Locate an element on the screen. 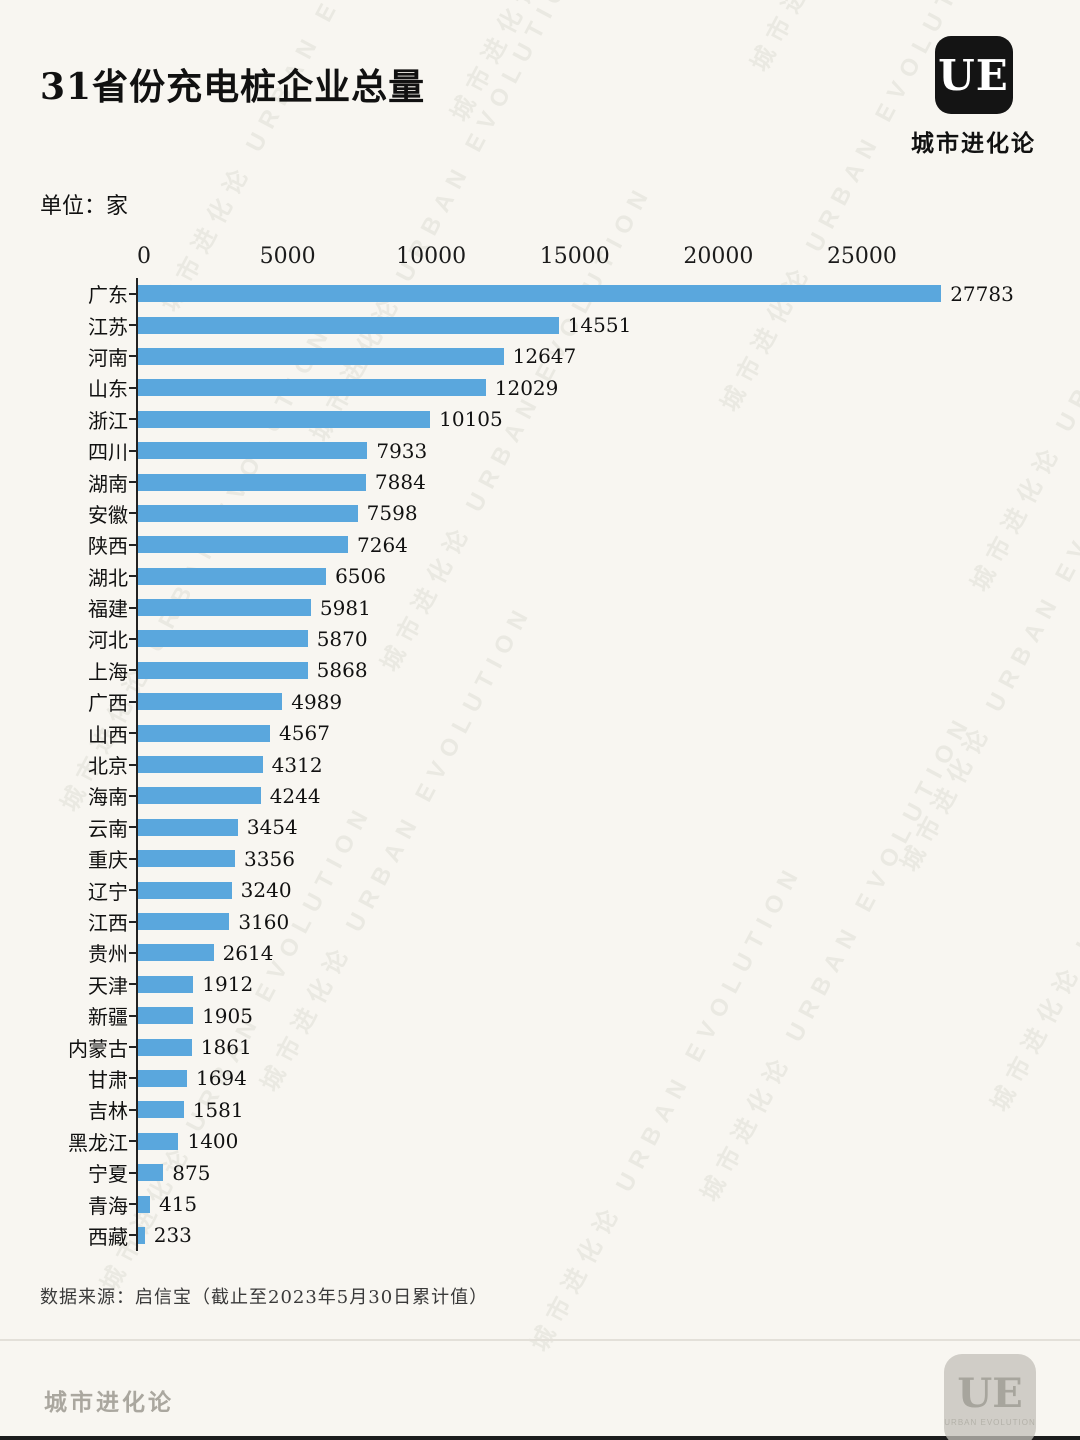  footer-ue-logo: UE URBAN EVOLUTION is located at coordinates (990, 1397).